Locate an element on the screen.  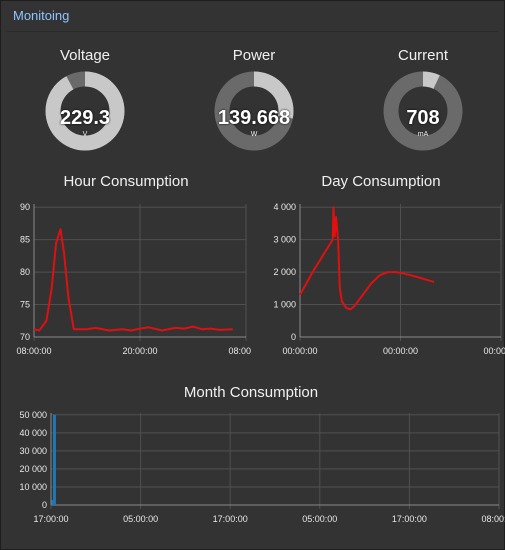
month-chart-title: Month Consumption is located at coordinates (251, 392).